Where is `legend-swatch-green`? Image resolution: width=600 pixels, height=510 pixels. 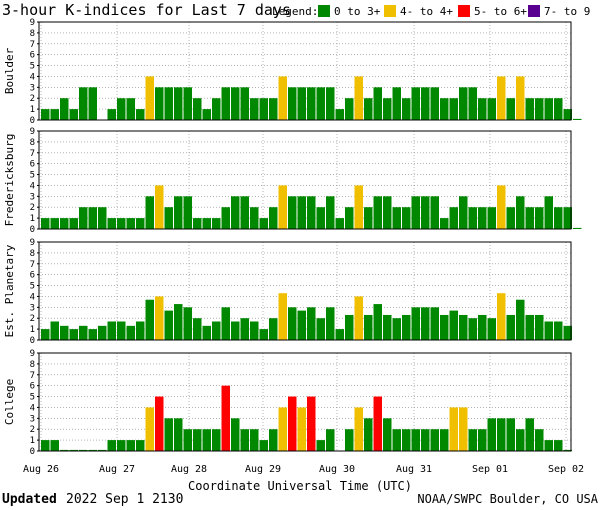
legend-swatch-green is located at coordinates (324, 11).